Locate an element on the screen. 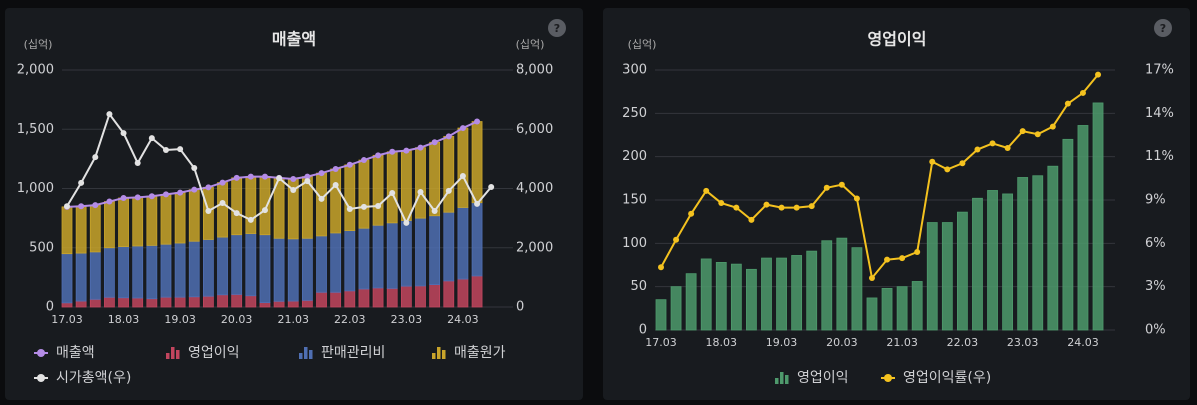 This screenshot has width=1197, height=405. y2-tick-label: 8,000 is located at coordinates (534, 70).